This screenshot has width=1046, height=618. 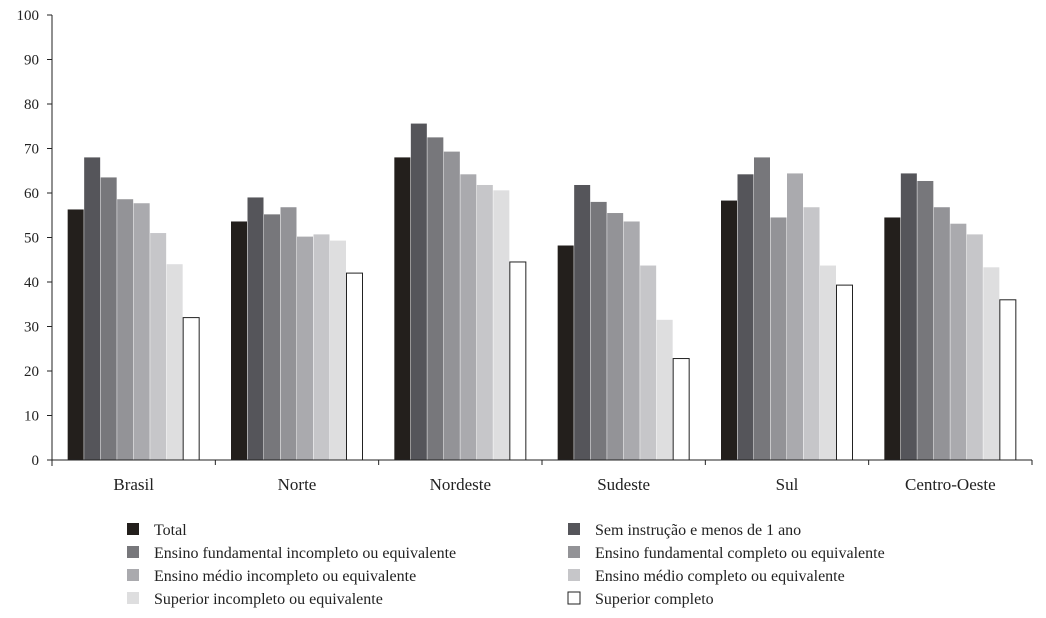 What do you see at coordinates (654, 599) in the screenshot?
I see `legend-label: Superior completo` at bounding box center [654, 599].